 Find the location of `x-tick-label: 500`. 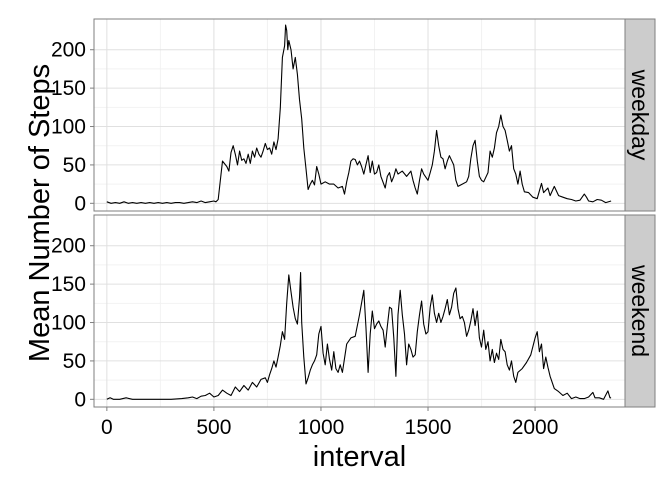

x-tick-label: 500 is located at coordinates (213, 427).